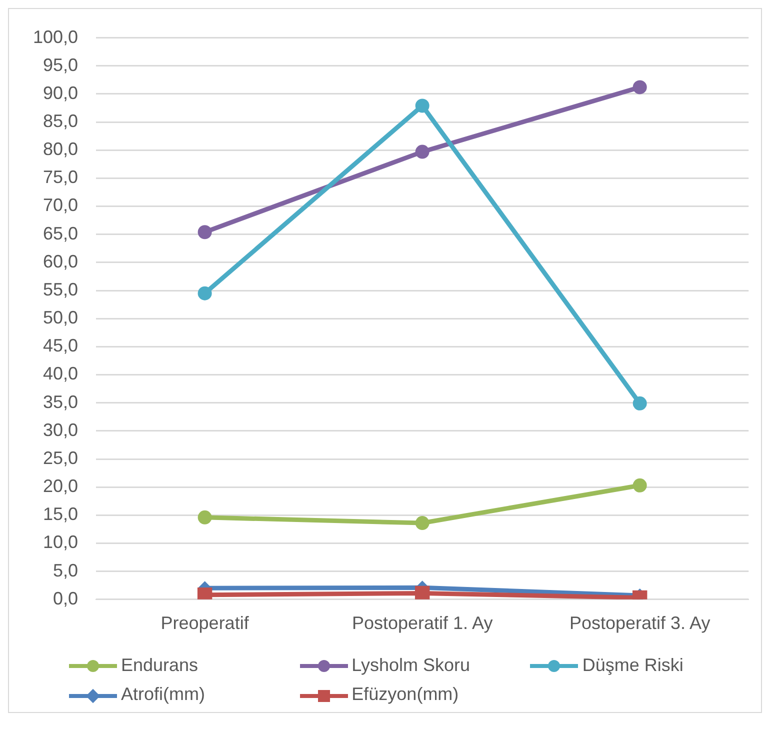 This screenshot has width=770, height=745. Describe the element at coordinates (405, 694) in the screenshot. I see `legend-label: Efüzyon(mm)` at that location.